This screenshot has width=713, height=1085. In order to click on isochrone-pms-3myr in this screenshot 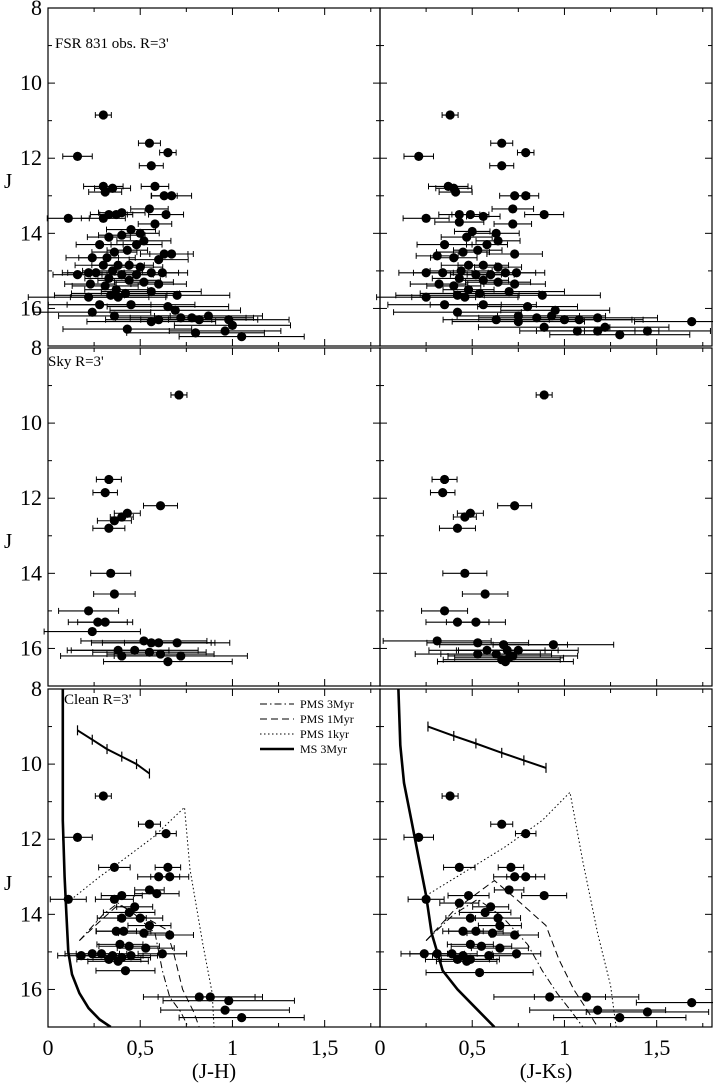, I will do `click(134, 964)`.